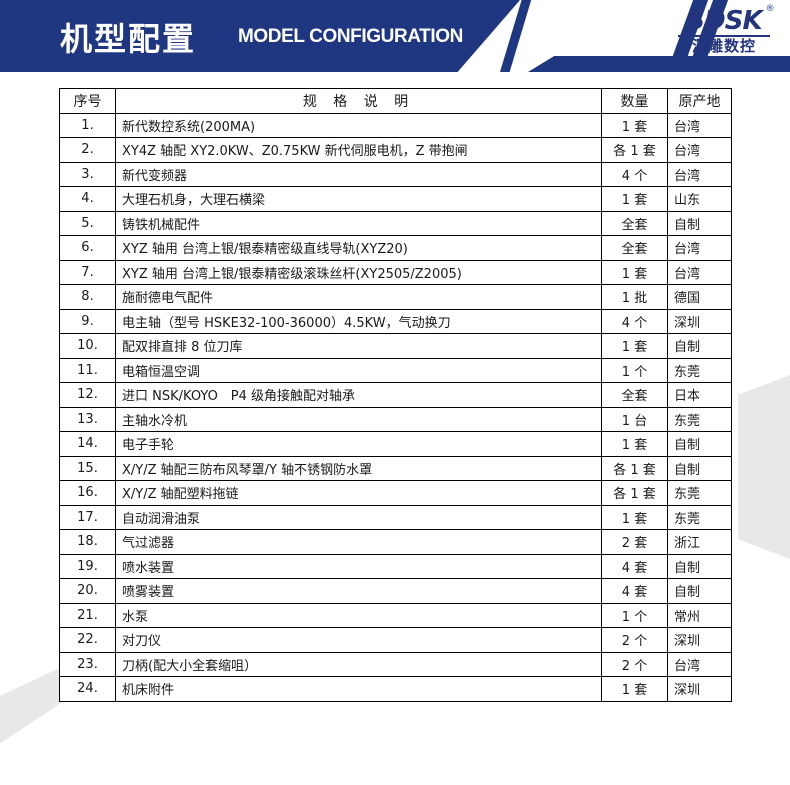  I want to click on table-row: 15. X/Y/Z 轴配三防布风琴罩/Y 轴不锈钢防水罩各 1 套自制, so click(395, 468).